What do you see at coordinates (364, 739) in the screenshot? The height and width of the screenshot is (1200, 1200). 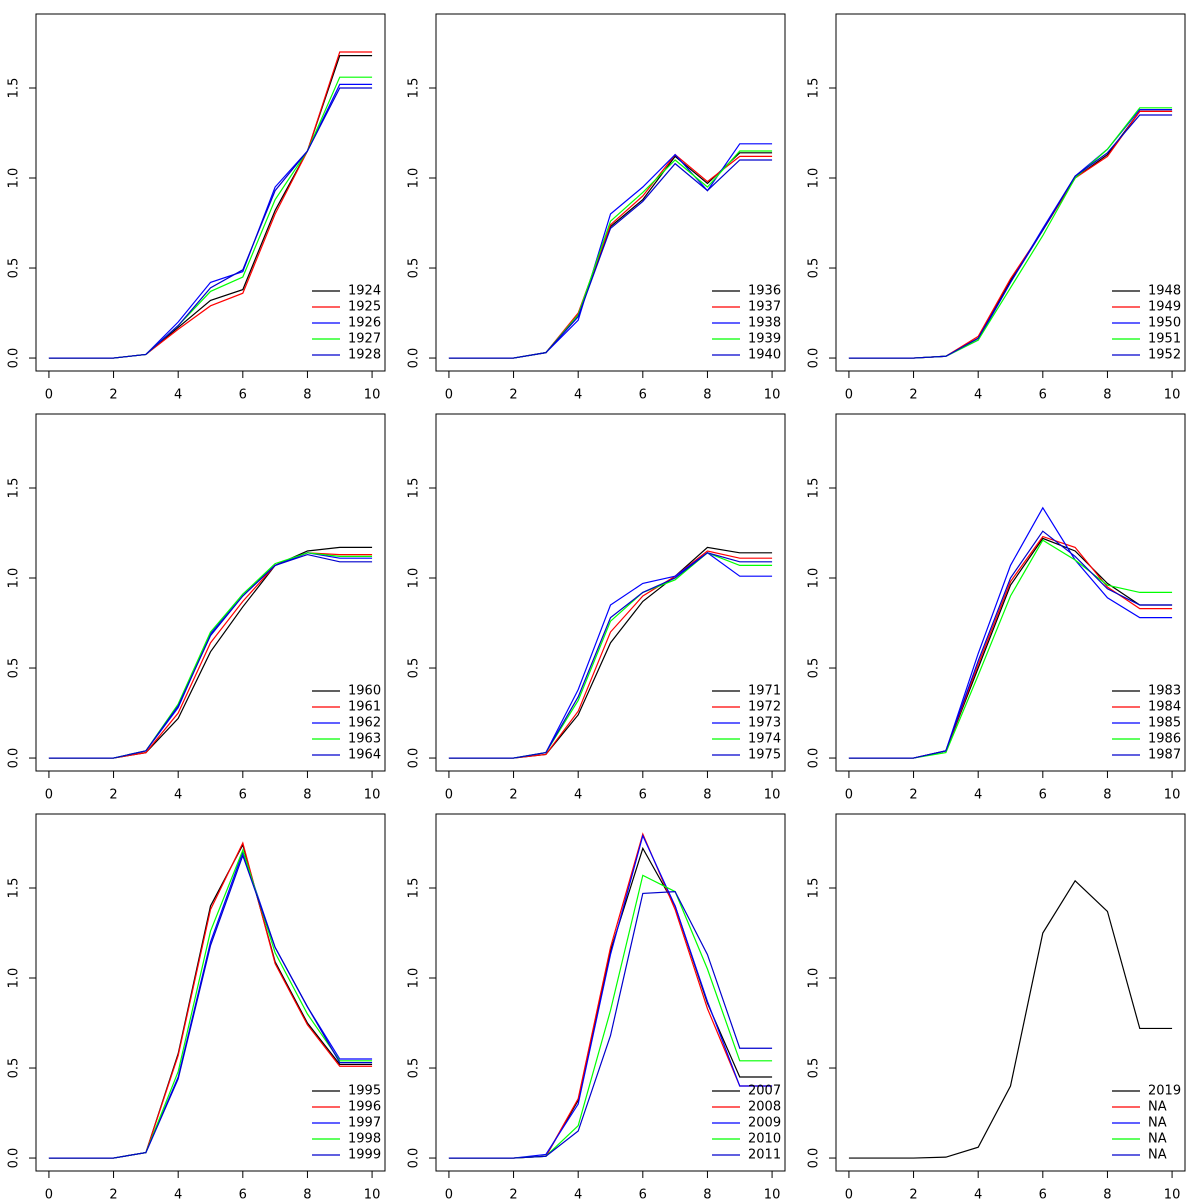 I see `legend-label: 1963` at bounding box center [364, 739].